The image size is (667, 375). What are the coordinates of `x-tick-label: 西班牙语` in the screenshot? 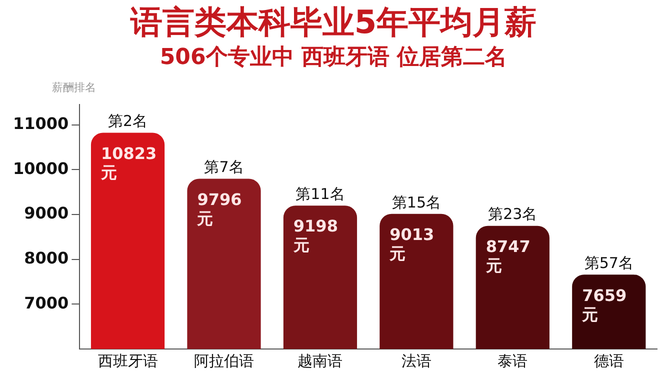 It's located at (128, 361).